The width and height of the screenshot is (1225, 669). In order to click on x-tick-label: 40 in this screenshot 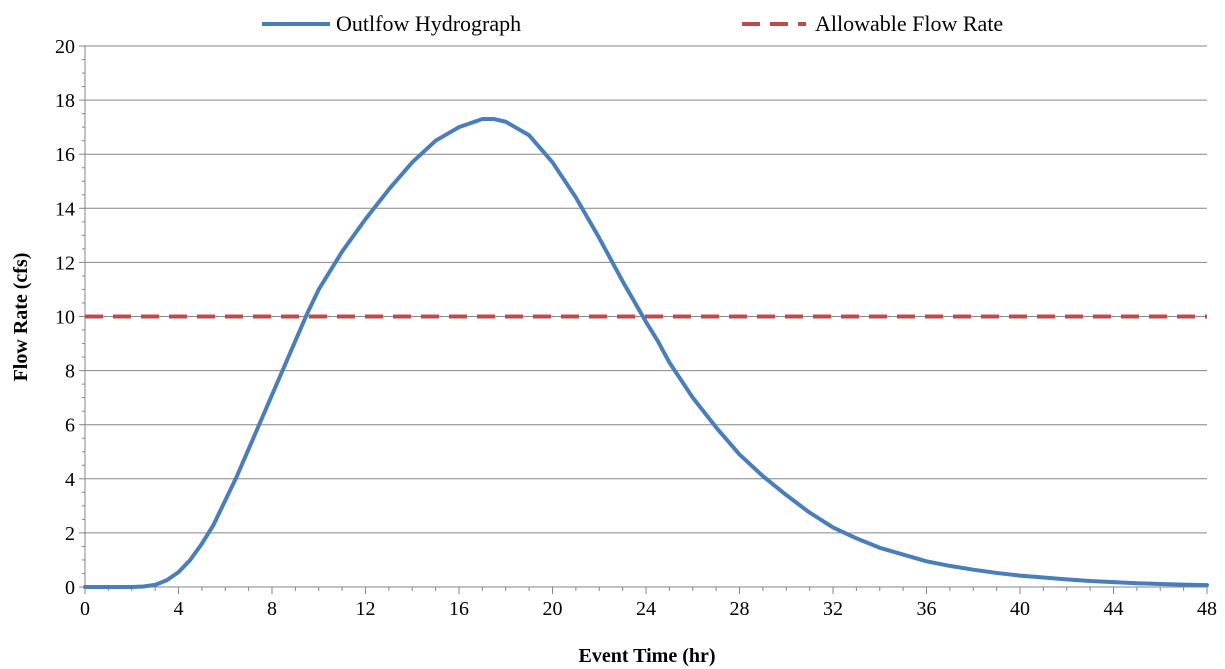, I will do `click(1020, 609)`.